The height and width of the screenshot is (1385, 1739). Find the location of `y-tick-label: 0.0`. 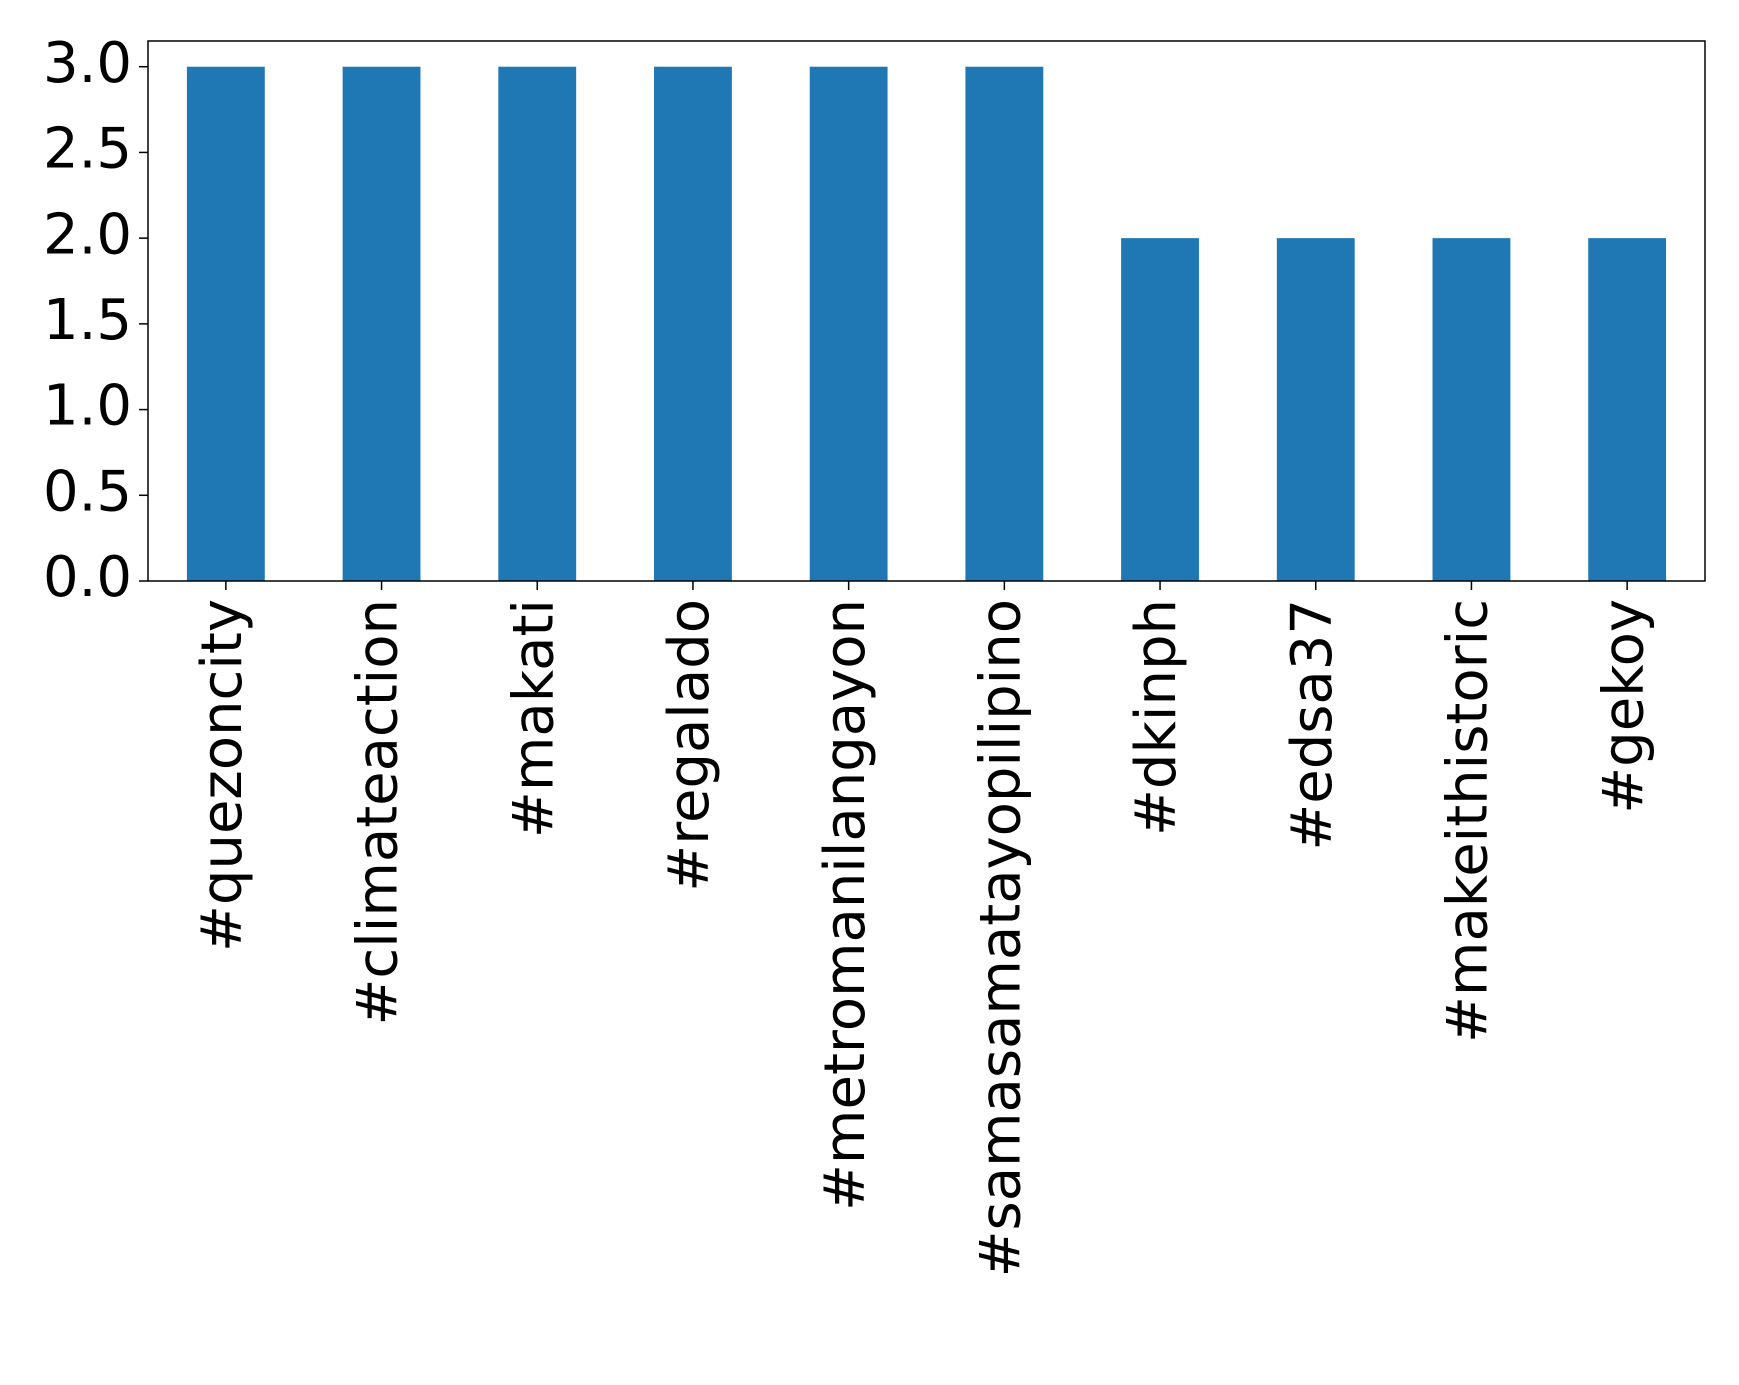

y-tick-label: 0.0 is located at coordinates (87, 577).